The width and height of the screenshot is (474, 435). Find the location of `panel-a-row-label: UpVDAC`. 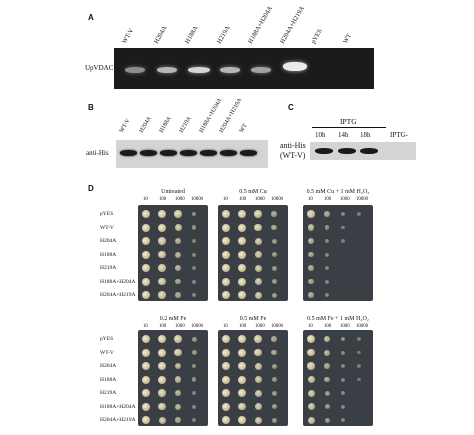

panel-a-row-label: UpVDAC is located at coordinates (99, 68).